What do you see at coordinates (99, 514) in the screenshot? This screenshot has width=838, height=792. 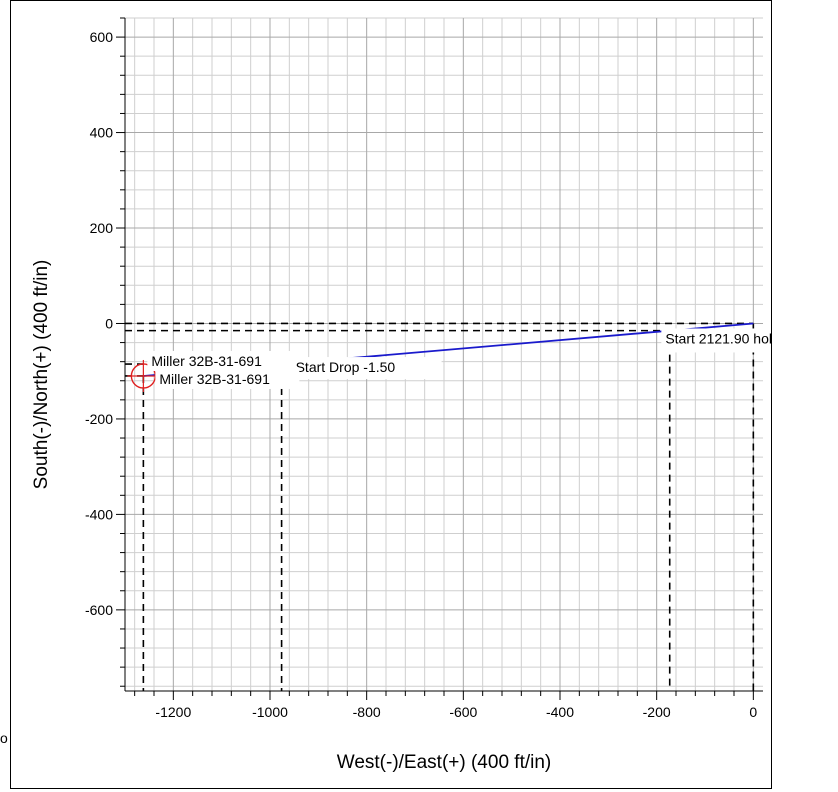 I see `y-tick-label: -400` at bounding box center [99, 514].